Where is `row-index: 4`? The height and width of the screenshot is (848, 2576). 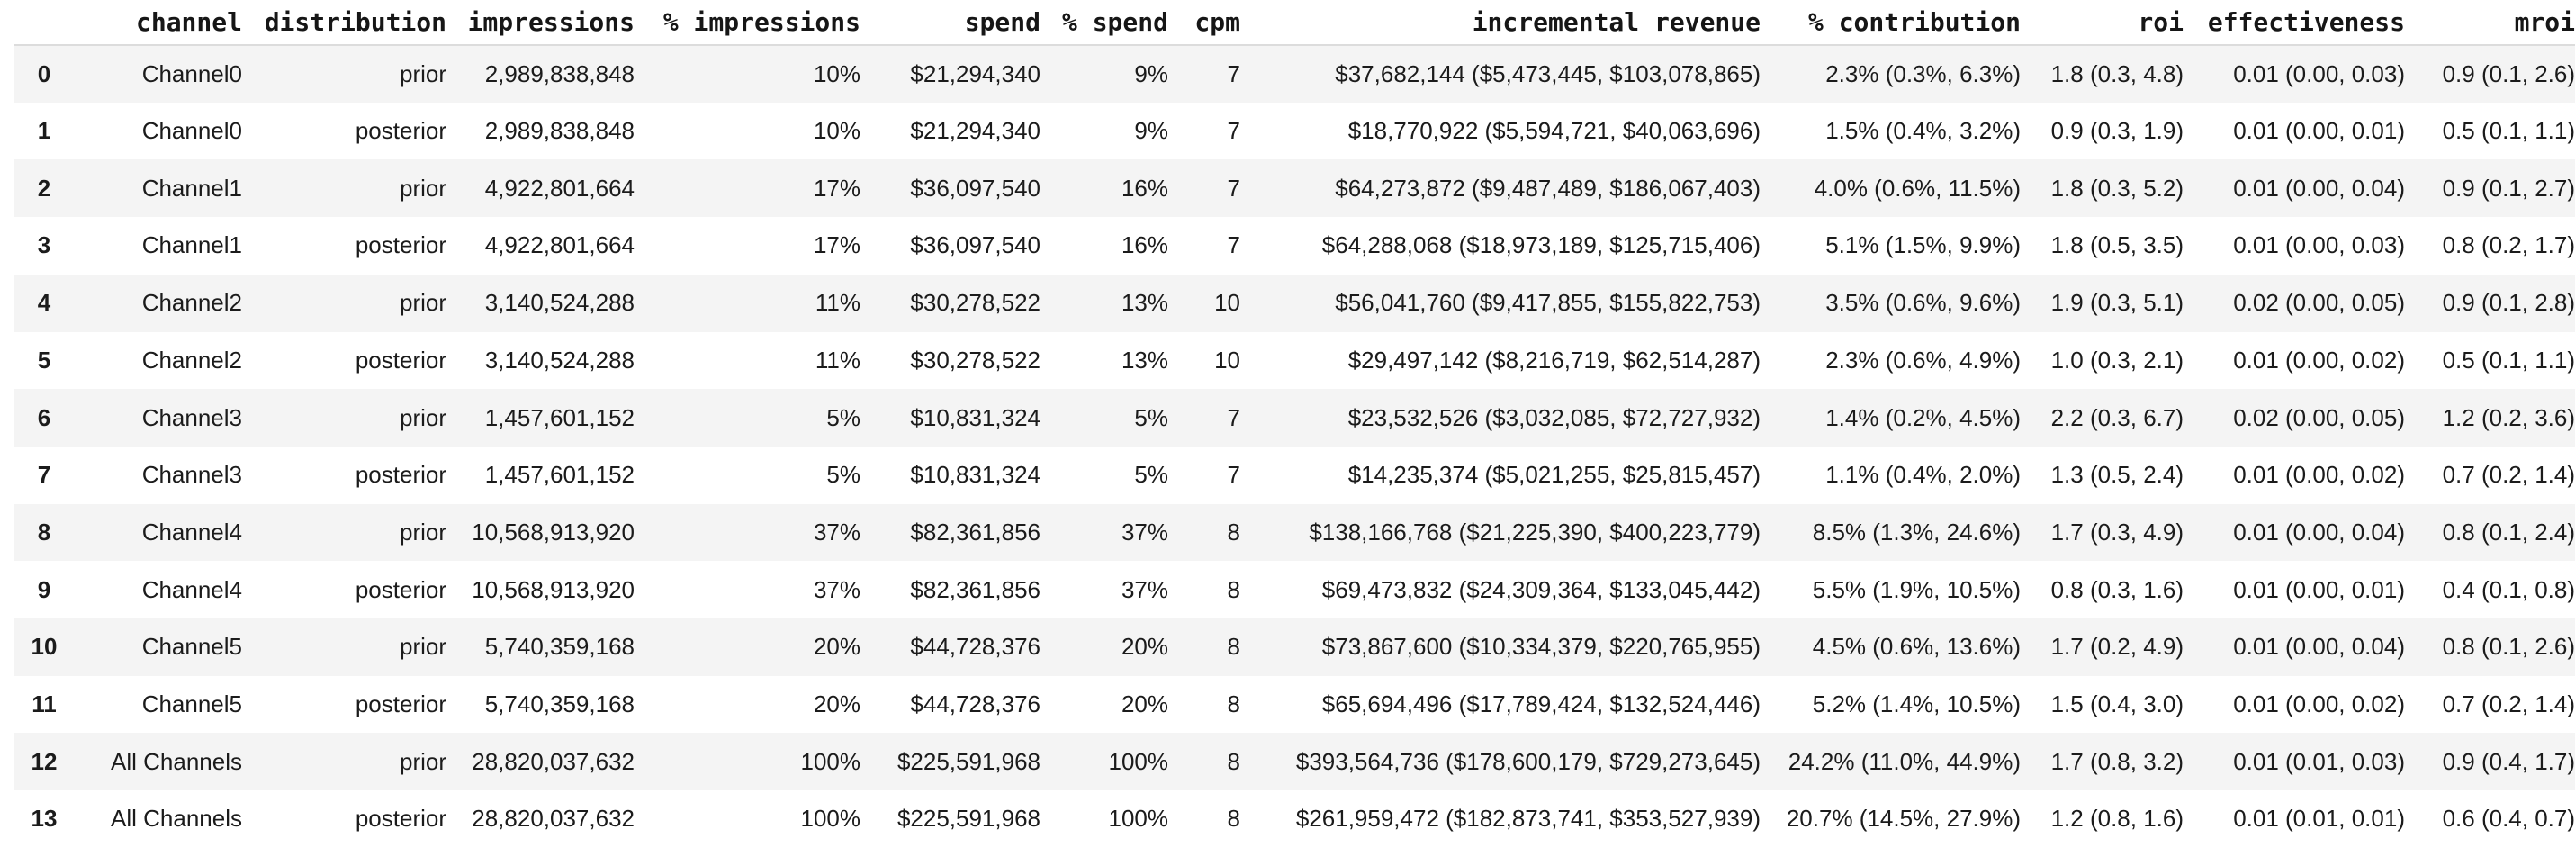 row-index: 4 is located at coordinates (44, 303).